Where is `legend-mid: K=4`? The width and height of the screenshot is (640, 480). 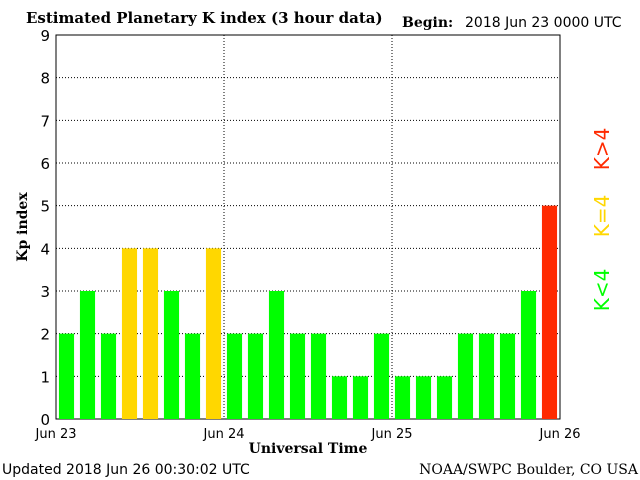 legend-mid: K=4 is located at coordinates (602, 216).